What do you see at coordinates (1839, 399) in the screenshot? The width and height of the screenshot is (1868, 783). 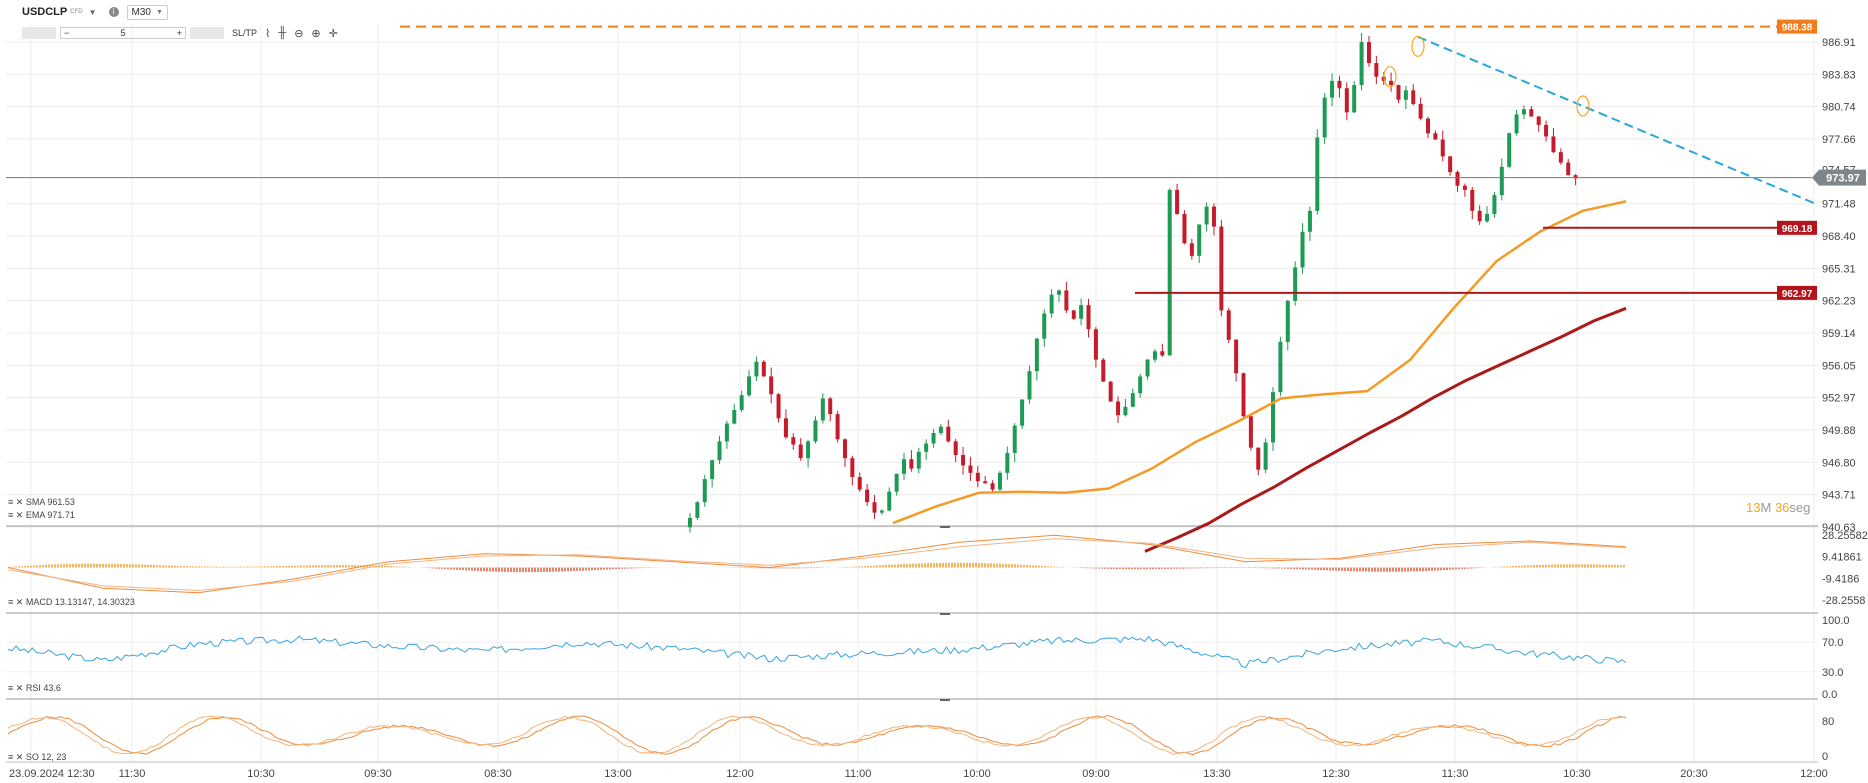 I see `price-tick-label: 952.97` at bounding box center [1839, 399].